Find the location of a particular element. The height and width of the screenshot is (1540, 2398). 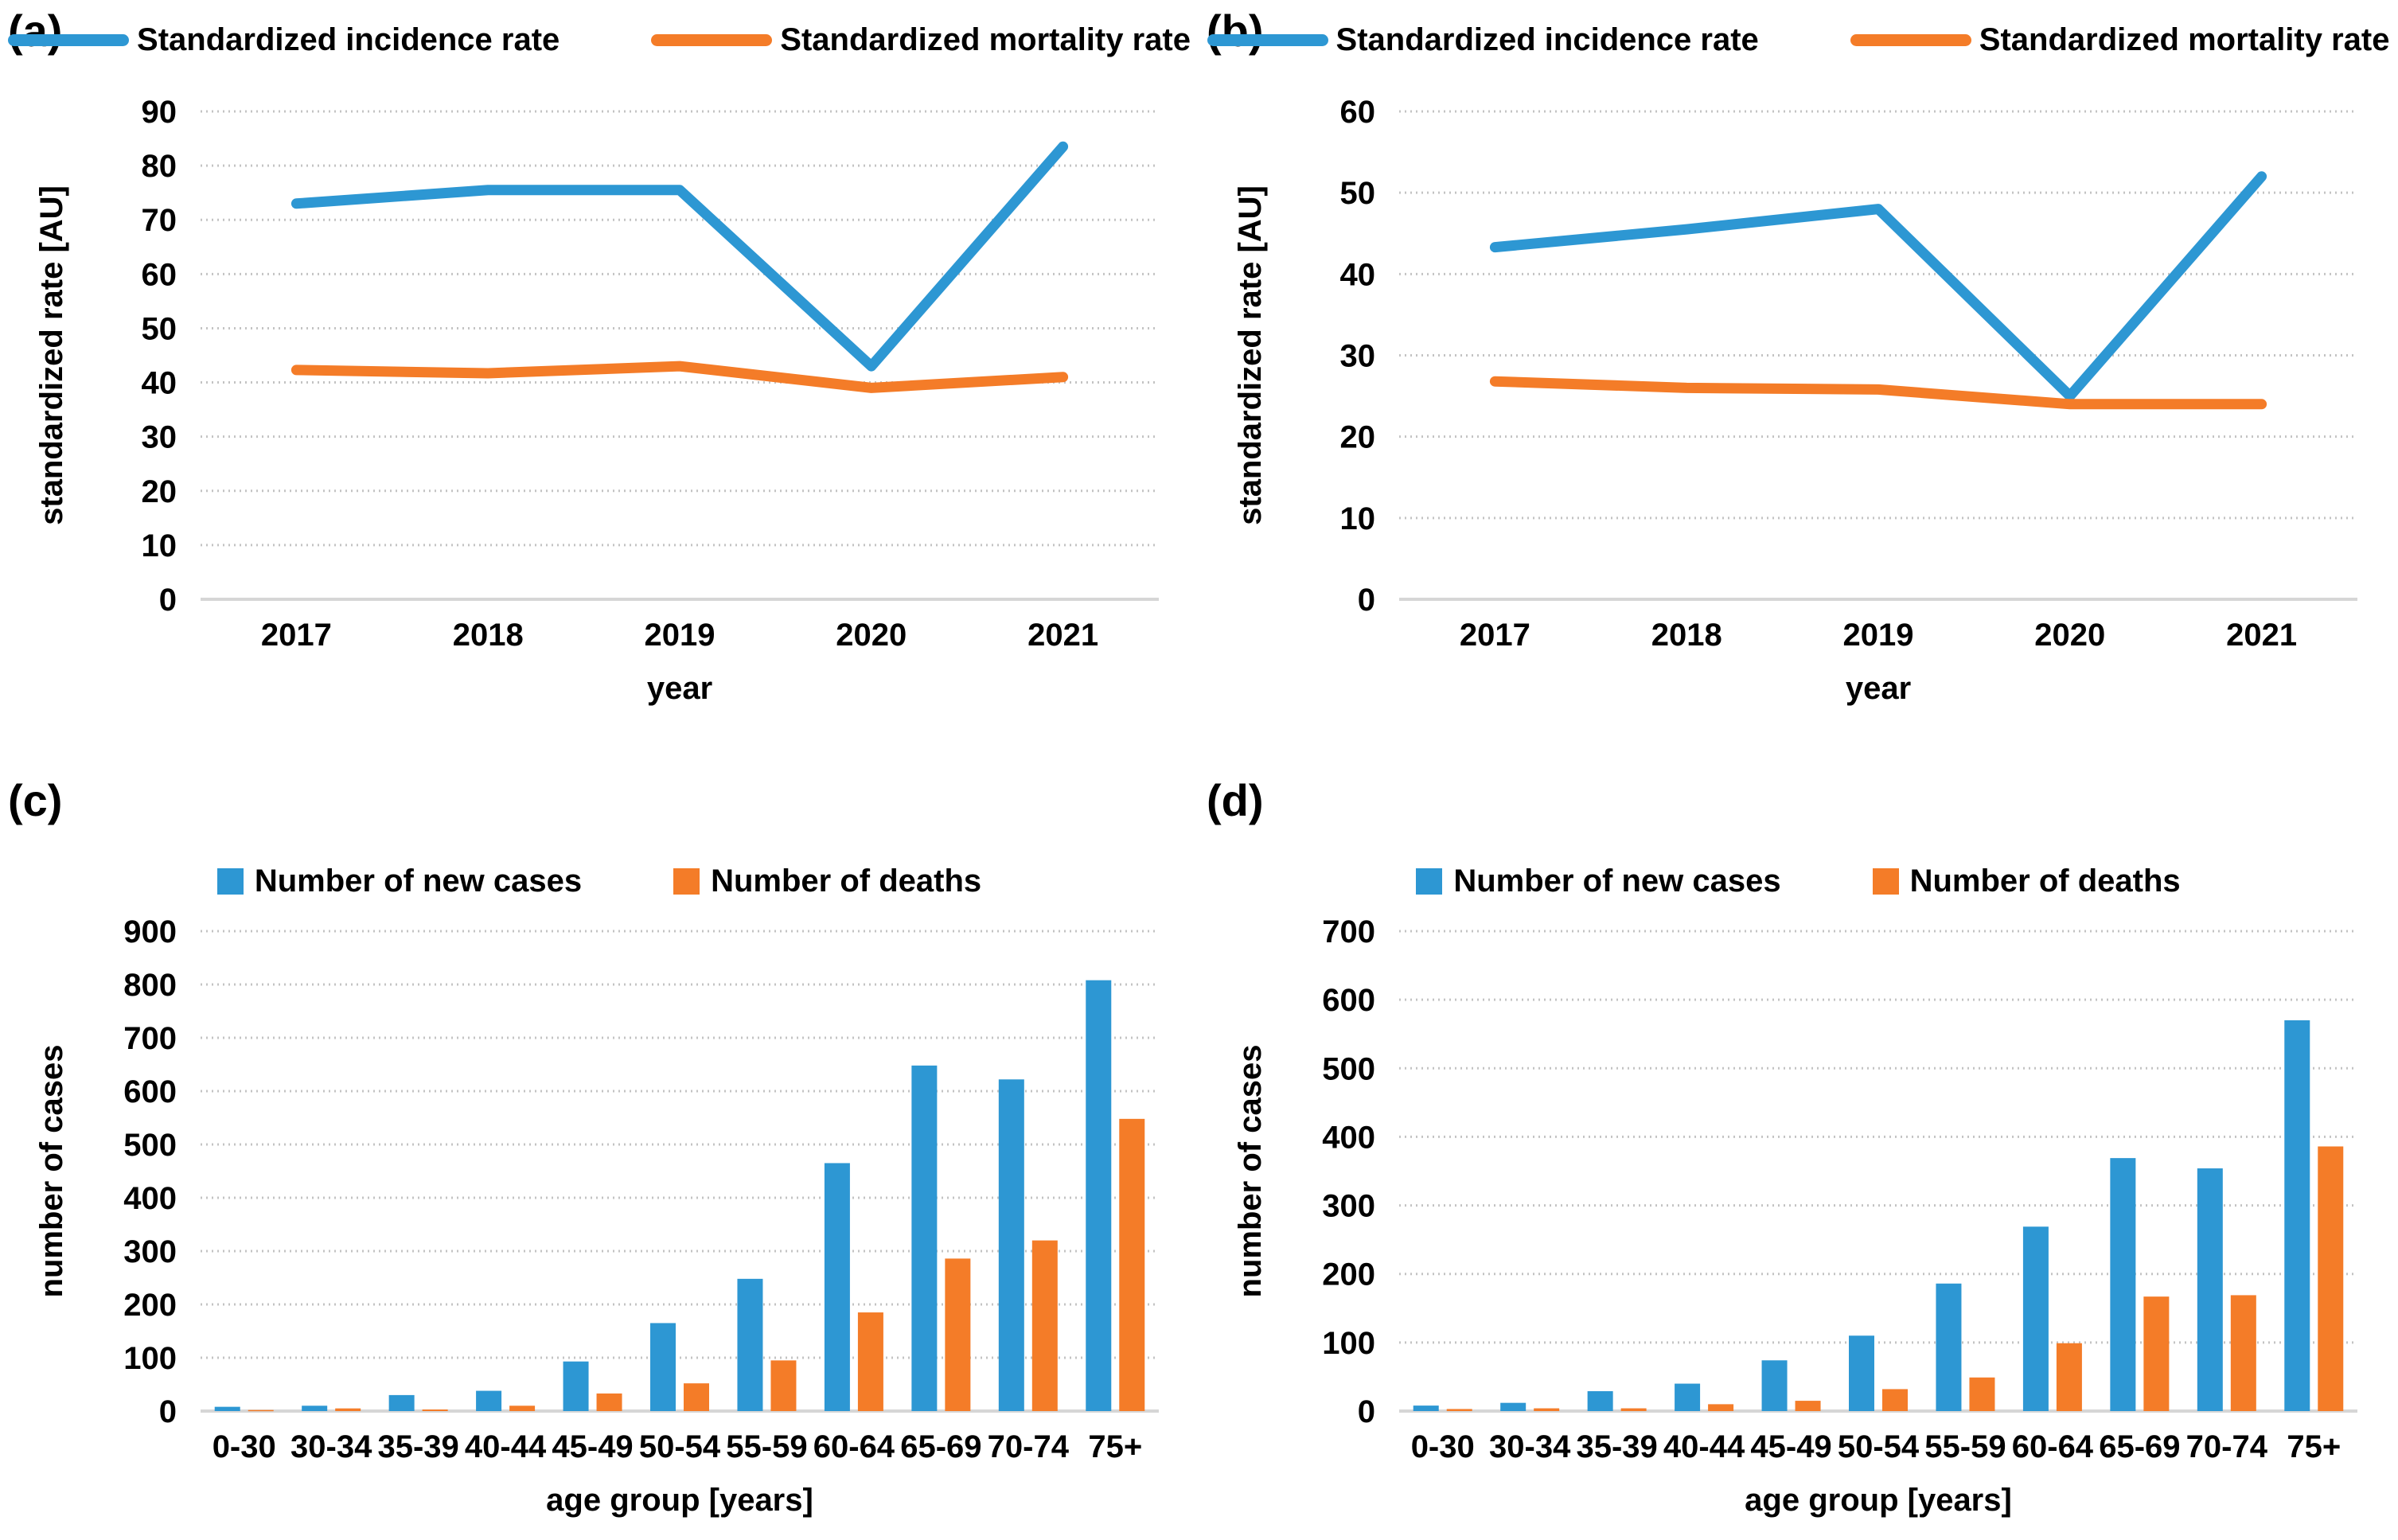

x-tick-2021: 2021 is located at coordinates (2261, 636).